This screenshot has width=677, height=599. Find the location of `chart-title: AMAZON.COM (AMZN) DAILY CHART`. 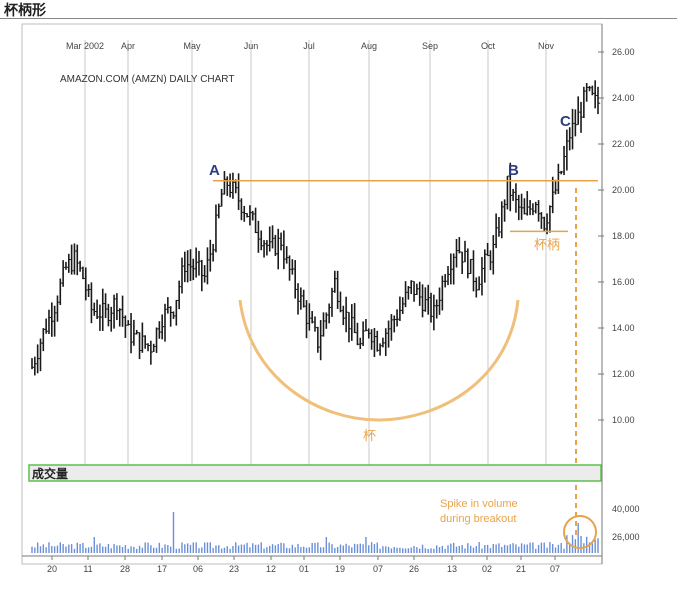

chart-title: AMAZON.COM (AMZN) DAILY CHART is located at coordinates (147, 79).